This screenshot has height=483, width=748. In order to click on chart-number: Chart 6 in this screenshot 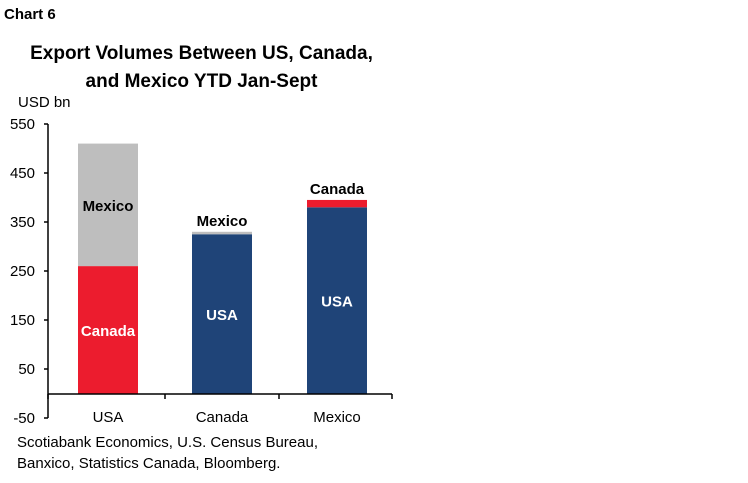, I will do `click(30, 14)`.